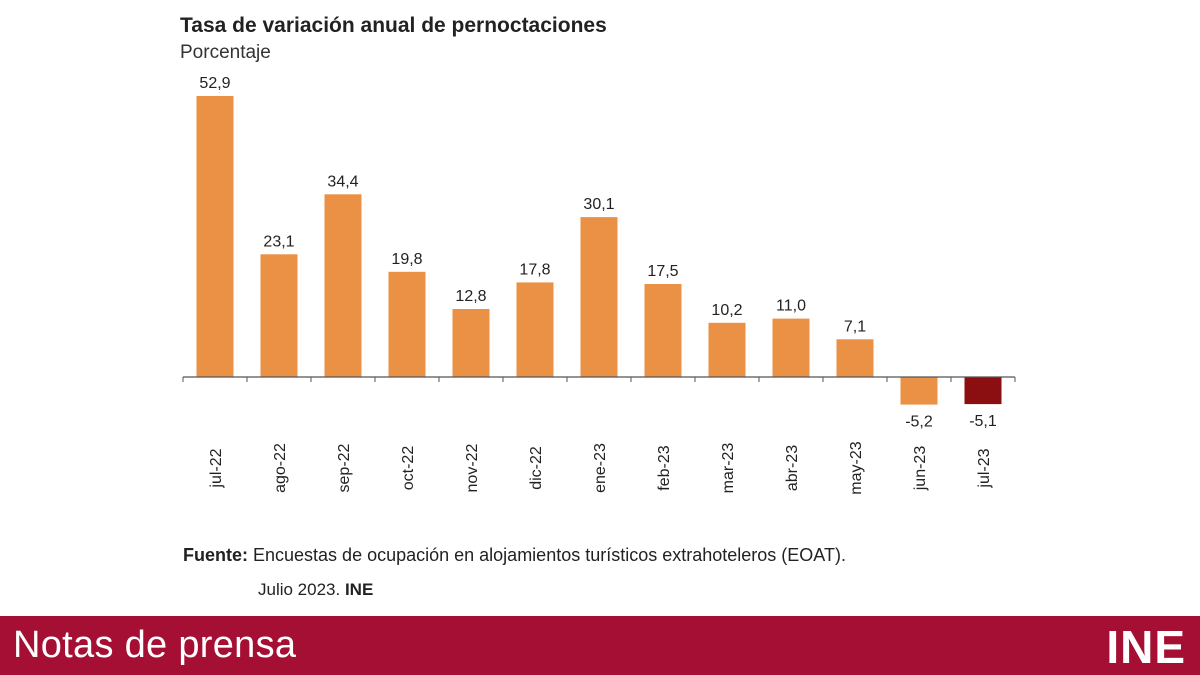 Image resolution: width=1200 pixels, height=675 pixels. Describe the element at coordinates (664, 467) in the screenshot. I see `x-tick-feb-23: feb-23` at that location.